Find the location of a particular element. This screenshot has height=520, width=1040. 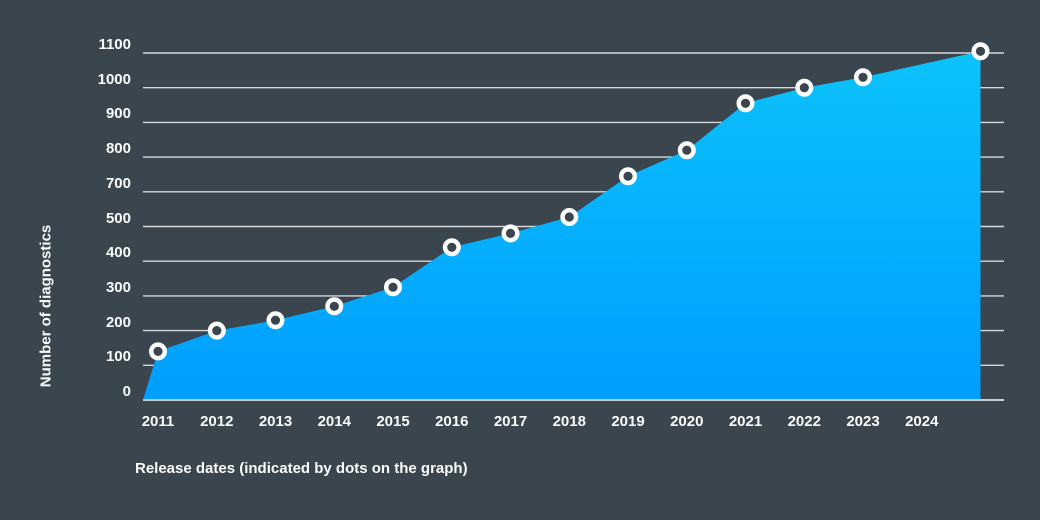

x-tick-label: 2021 is located at coordinates (745, 421).